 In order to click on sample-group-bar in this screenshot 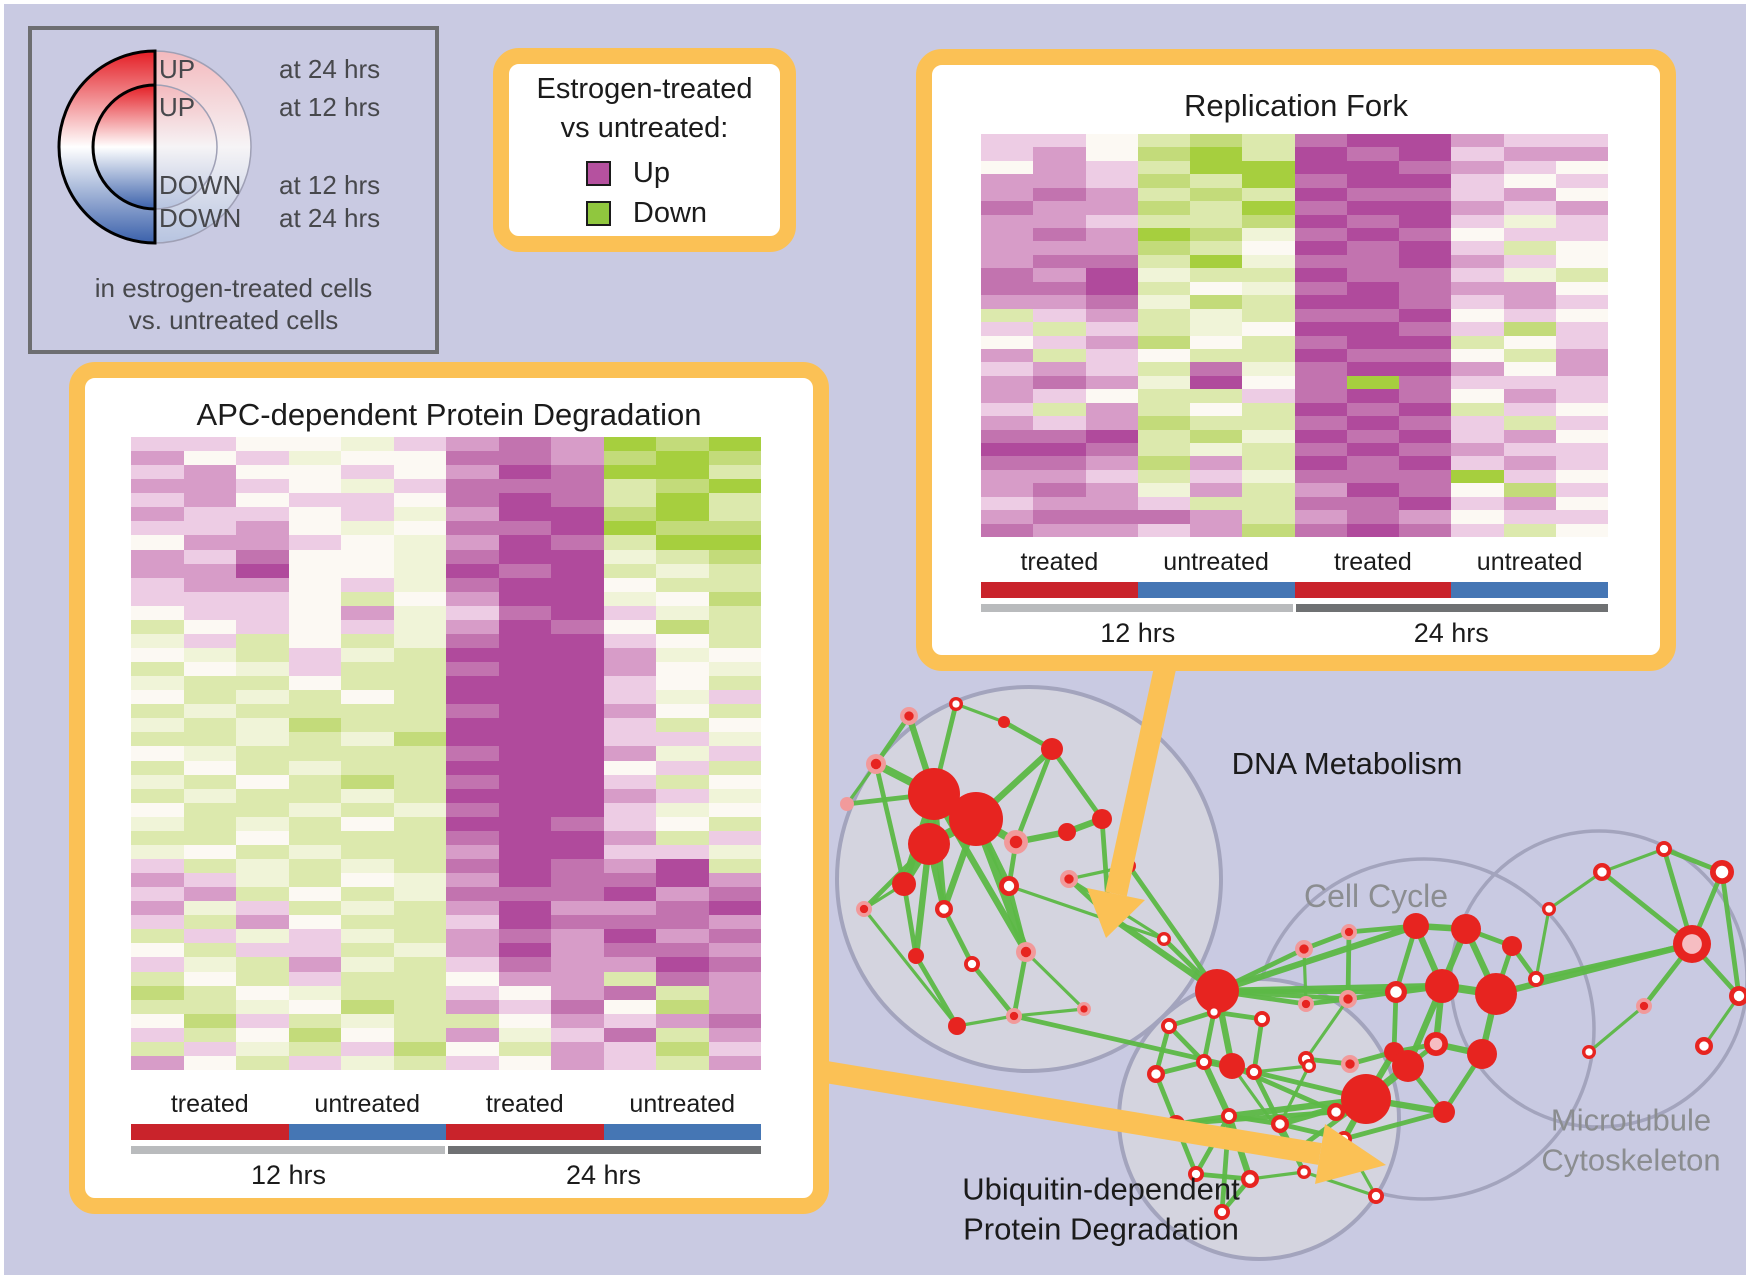, I will do `click(525, 1132)`.